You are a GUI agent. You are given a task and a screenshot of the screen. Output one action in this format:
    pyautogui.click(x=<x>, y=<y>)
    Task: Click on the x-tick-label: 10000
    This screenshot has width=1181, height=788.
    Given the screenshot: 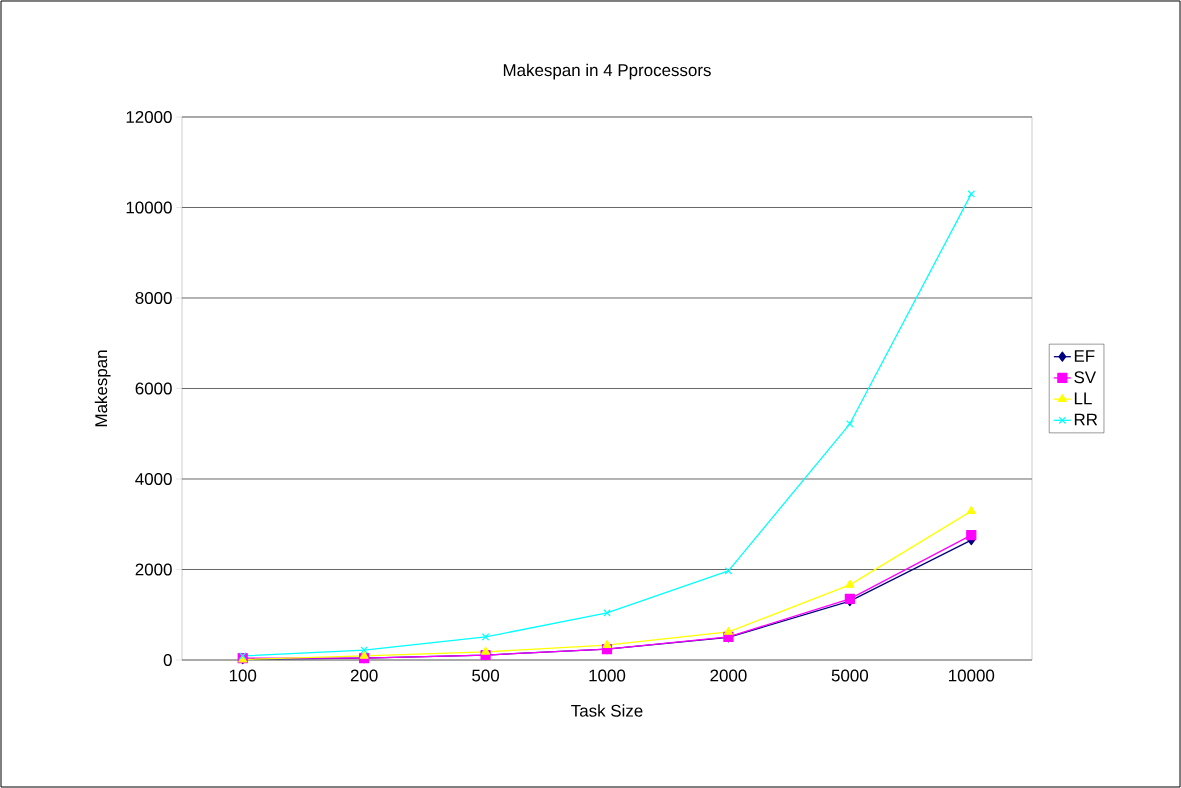 What is the action you would take?
    pyautogui.click(x=972, y=675)
    